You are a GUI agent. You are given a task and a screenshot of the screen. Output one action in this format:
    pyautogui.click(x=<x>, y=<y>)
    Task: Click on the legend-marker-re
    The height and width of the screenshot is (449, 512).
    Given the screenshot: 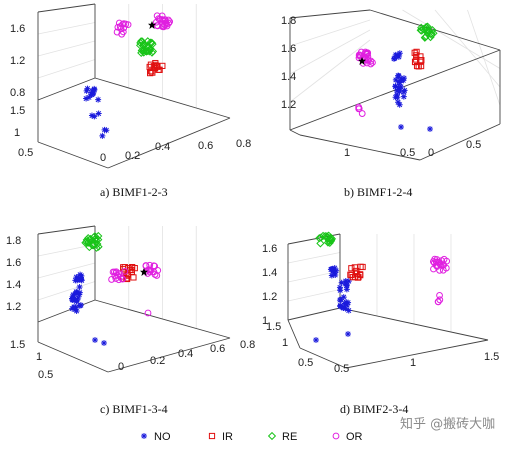 What is the action you would take?
    pyautogui.click(x=272, y=436)
    